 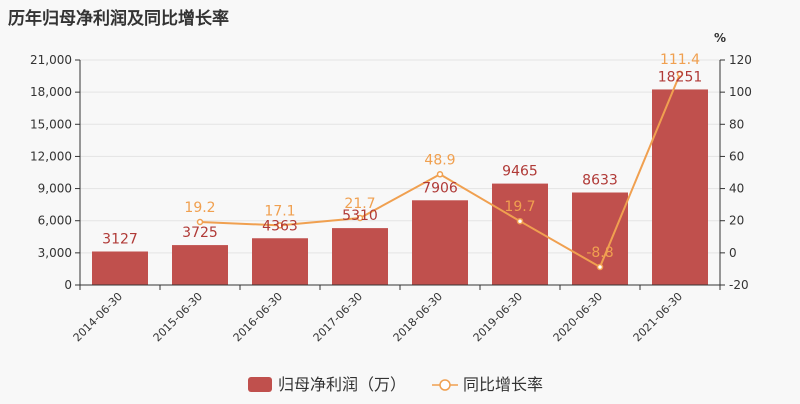 I want to click on bar-value-label: 5310, so click(x=360, y=216).